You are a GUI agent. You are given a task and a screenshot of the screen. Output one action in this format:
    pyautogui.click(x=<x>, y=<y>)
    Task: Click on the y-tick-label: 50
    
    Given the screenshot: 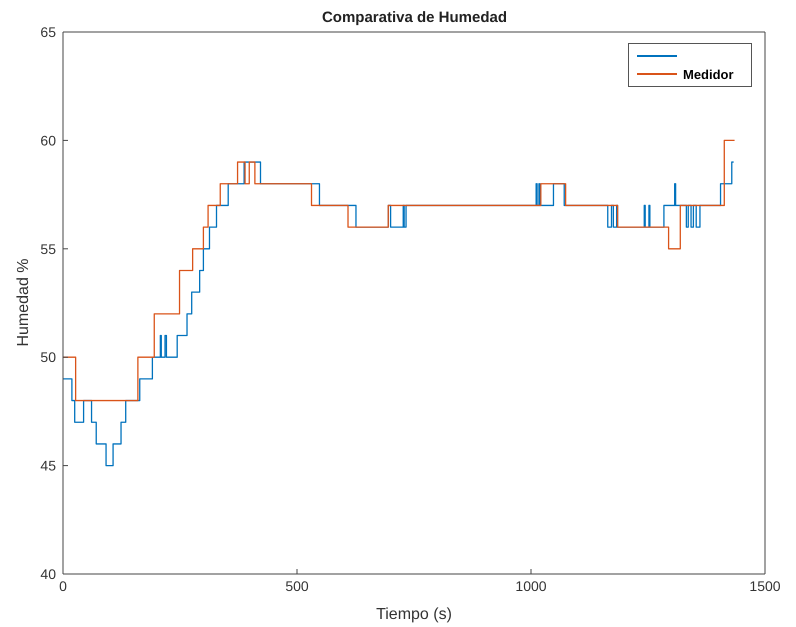 What is the action you would take?
    pyautogui.click(x=48, y=357)
    